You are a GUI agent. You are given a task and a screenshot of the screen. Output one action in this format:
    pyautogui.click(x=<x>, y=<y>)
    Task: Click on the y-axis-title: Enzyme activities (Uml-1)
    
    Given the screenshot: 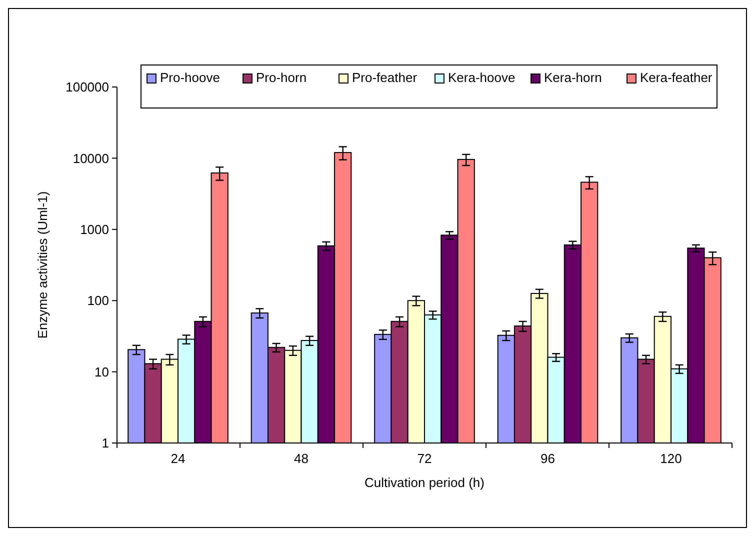 What is the action you would take?
    pyautogui.click(x=42, y=265)
    